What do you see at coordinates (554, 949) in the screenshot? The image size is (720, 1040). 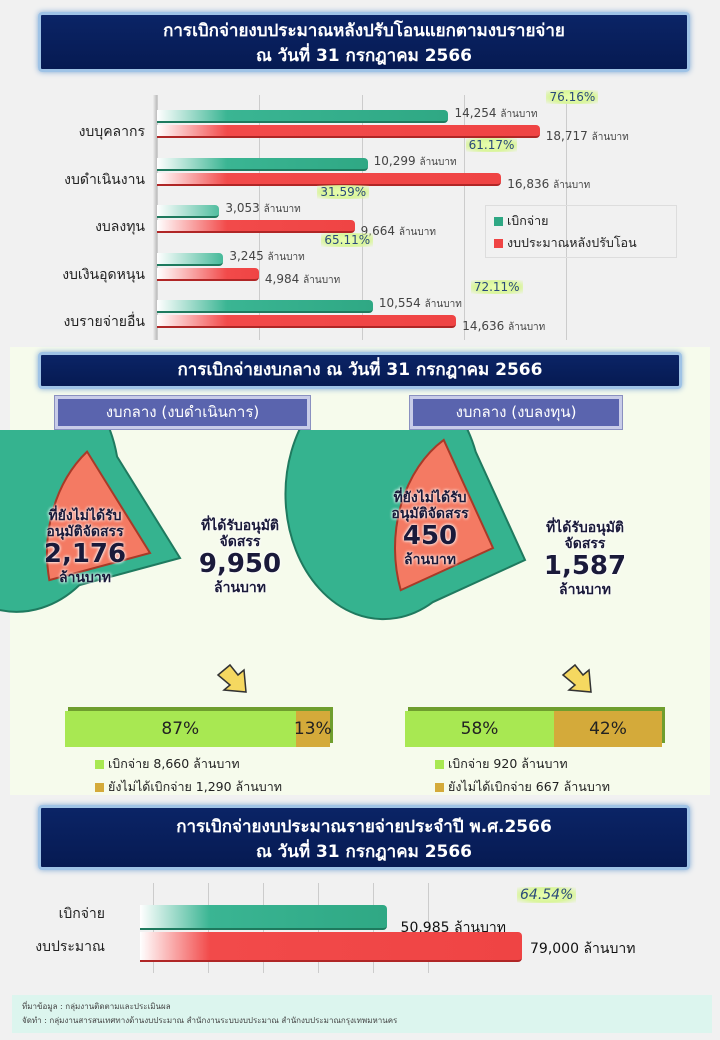 I see `value: 79,000` at bounding box center [554, 949].